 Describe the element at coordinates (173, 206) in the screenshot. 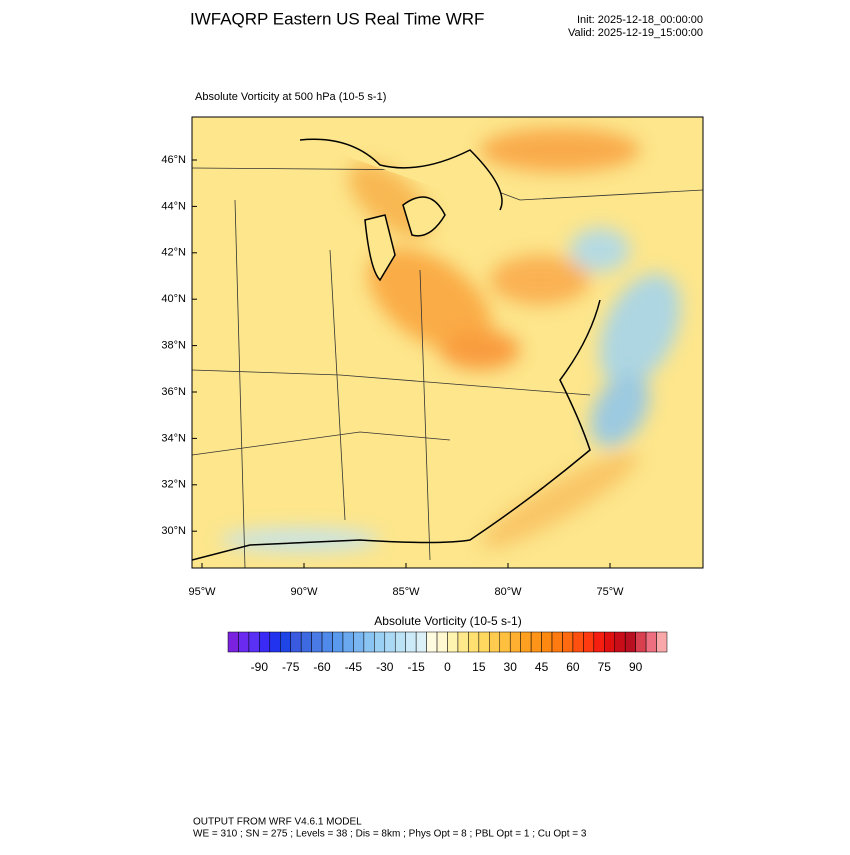

I see `lat-label: 44°N` at that location.